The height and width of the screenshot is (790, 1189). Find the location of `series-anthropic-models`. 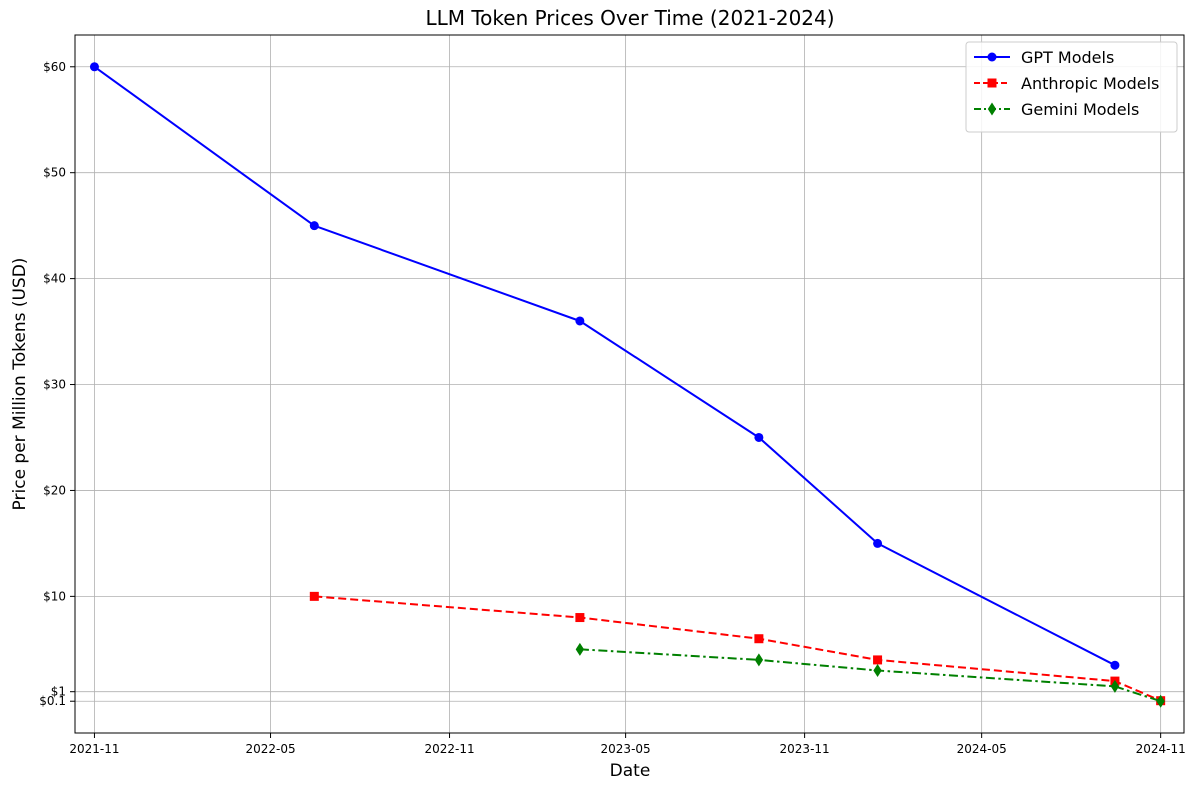

series-anthropic-models is located at coordinates (737, 648).